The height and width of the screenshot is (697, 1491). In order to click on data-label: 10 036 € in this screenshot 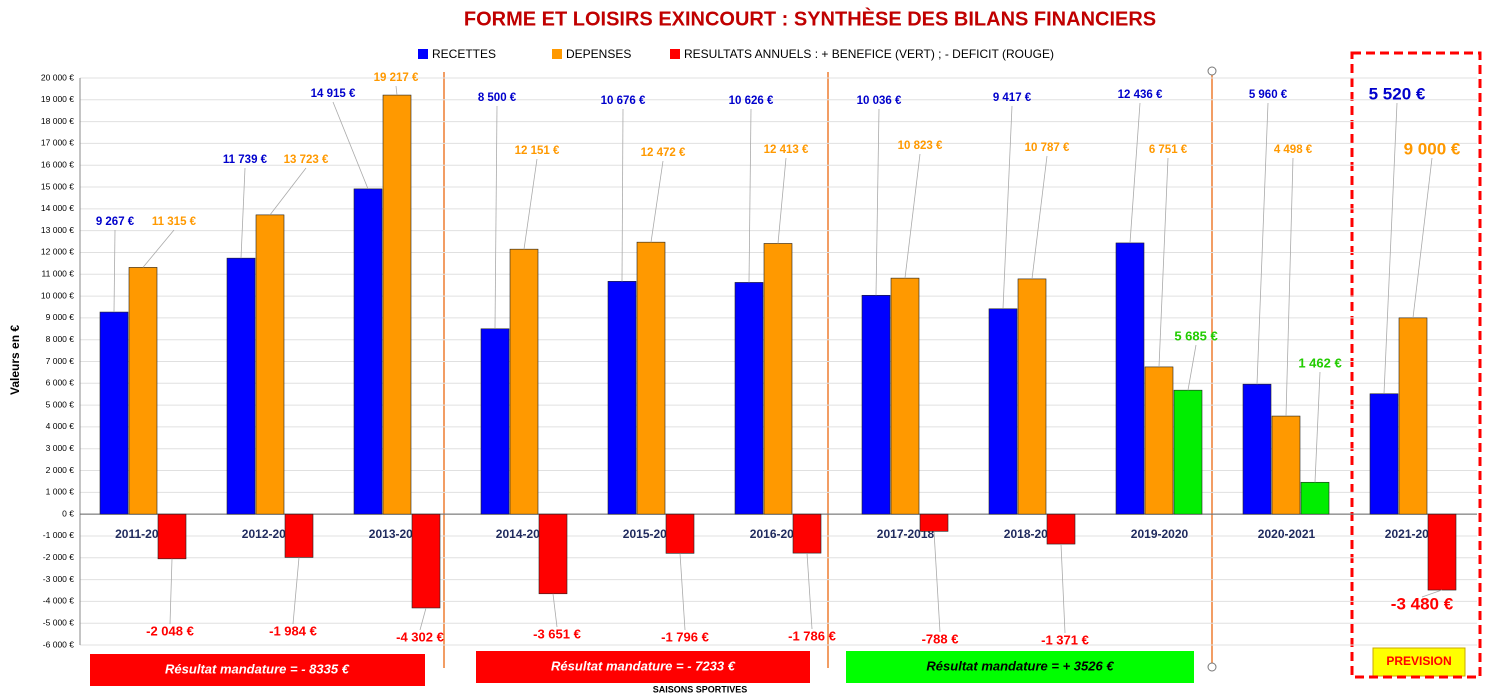, I will do `click(879, 101)`.